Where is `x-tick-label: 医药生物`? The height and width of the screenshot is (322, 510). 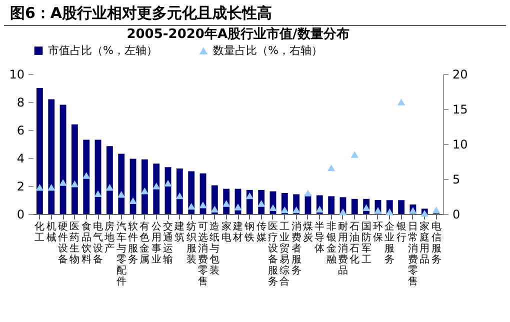
x-tick-label: 医药生物 is located at coordinates (75, 244).